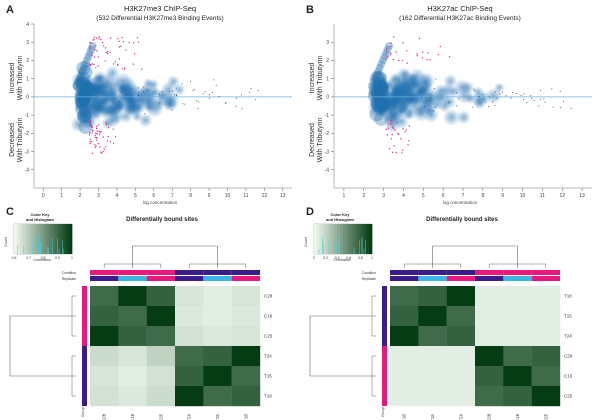 This screenshot has height=420, width=600. What do you see at coordinates (312, 140) in the screenshot?
I see `plot-b-ylabel-bot-1: Decreased` at bounding box center [312, 140].